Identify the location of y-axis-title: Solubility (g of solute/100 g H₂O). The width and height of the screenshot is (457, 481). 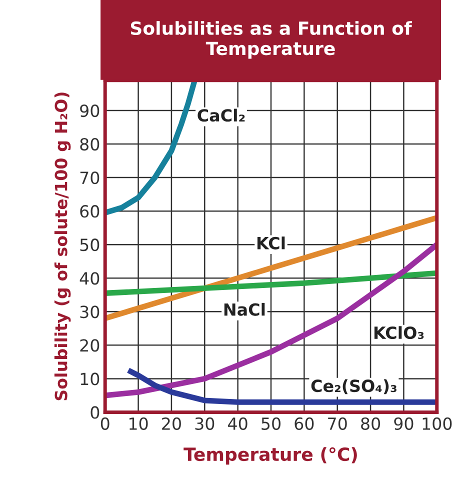
(62, 246).